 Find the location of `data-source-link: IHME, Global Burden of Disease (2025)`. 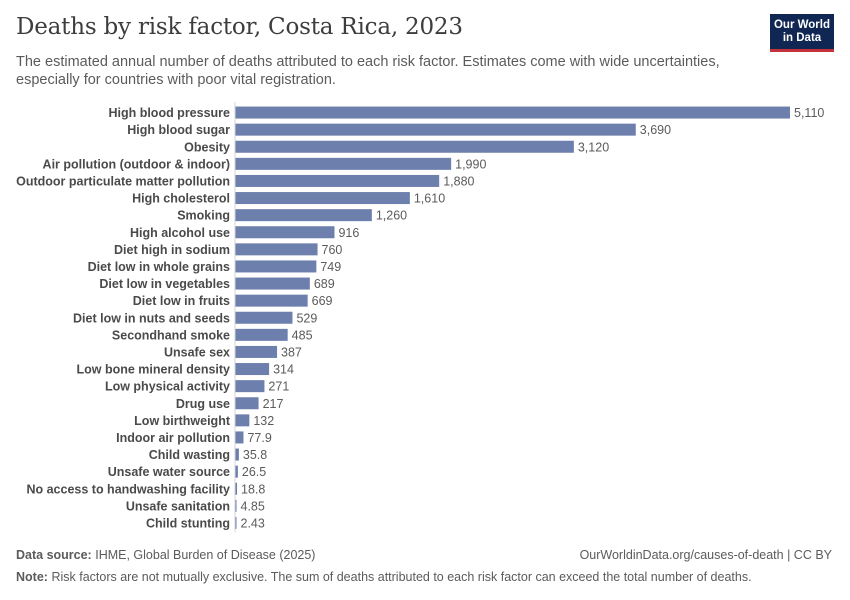

data-source-link: IHME, Global Burden of Disease (2025) is located at coordinates (205, 555).